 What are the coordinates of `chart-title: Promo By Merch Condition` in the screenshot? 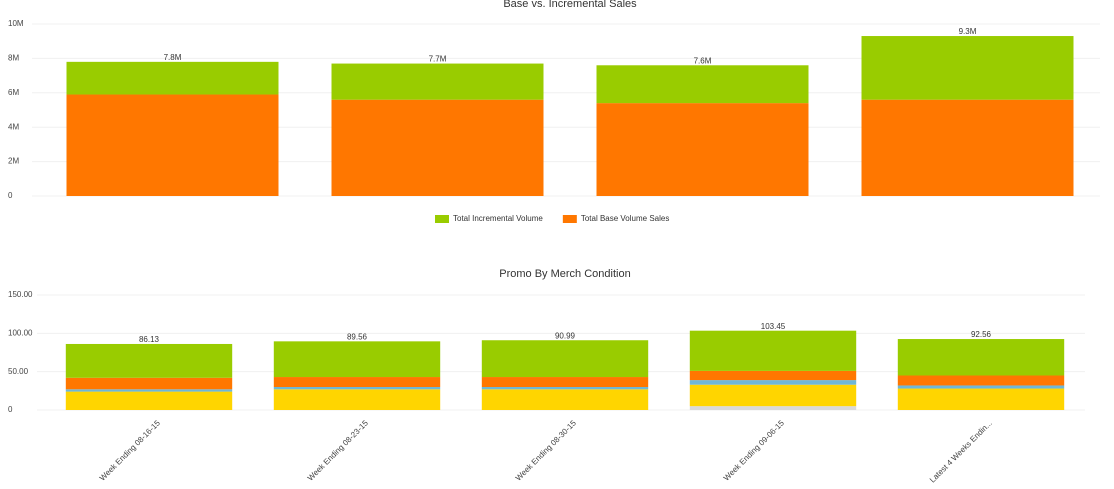 It's located at (564, 274).